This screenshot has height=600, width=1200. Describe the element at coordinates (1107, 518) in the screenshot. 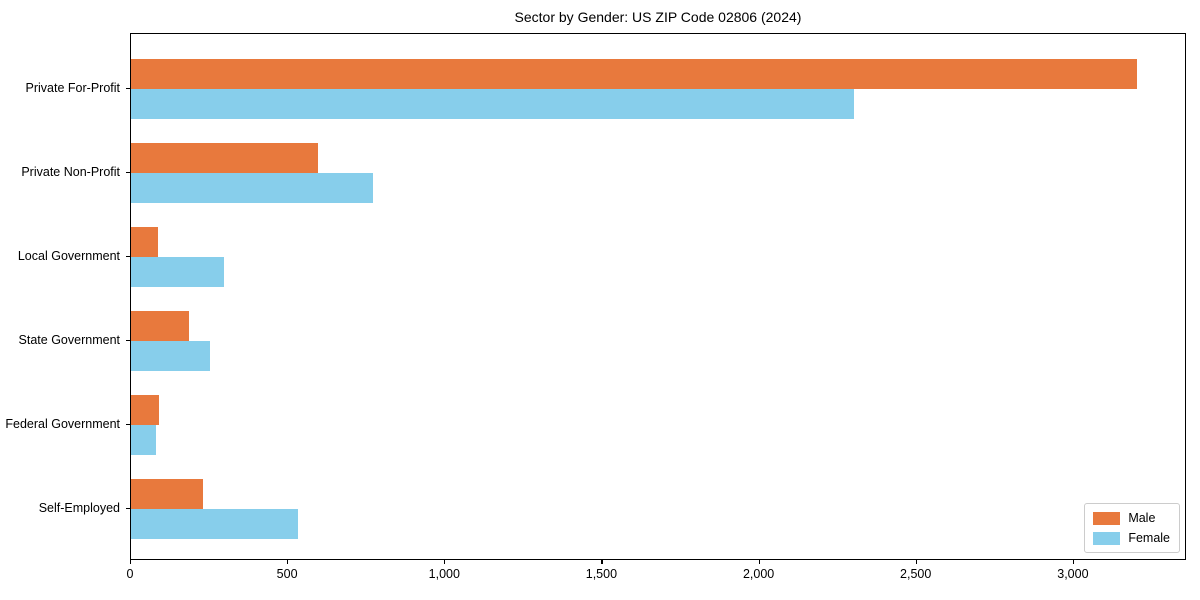

I see `male-swatch` at that location.